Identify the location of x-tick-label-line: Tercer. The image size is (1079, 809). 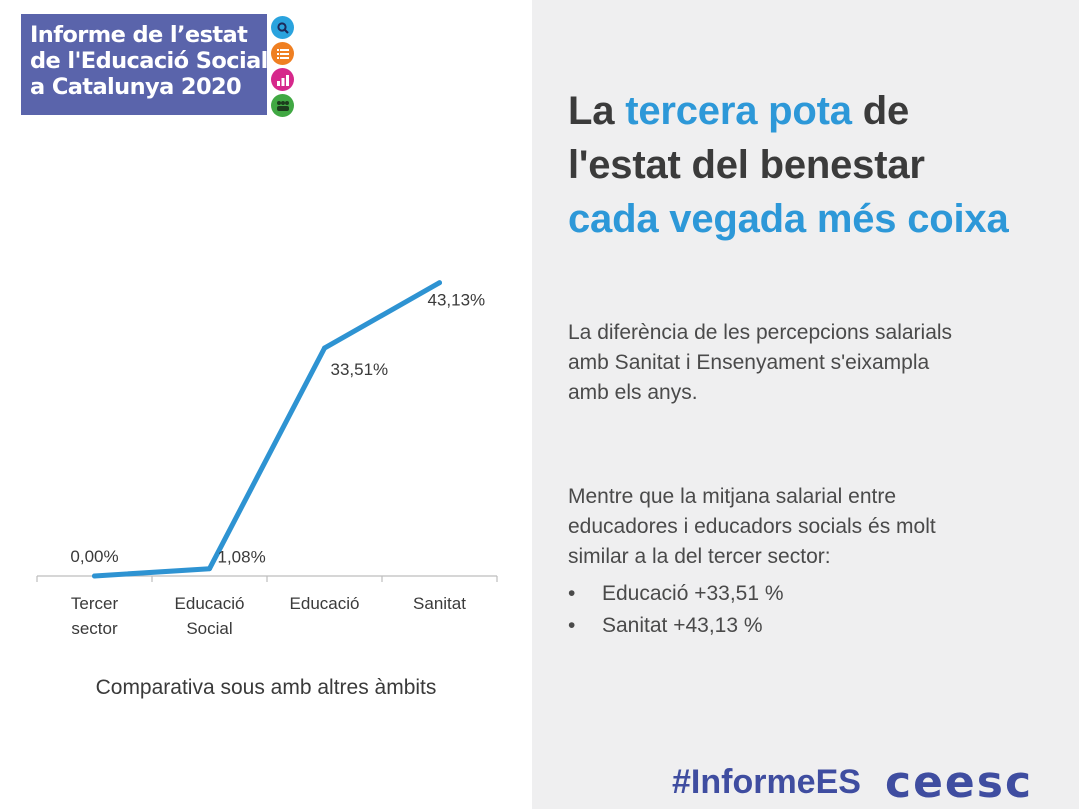
(95, 603).